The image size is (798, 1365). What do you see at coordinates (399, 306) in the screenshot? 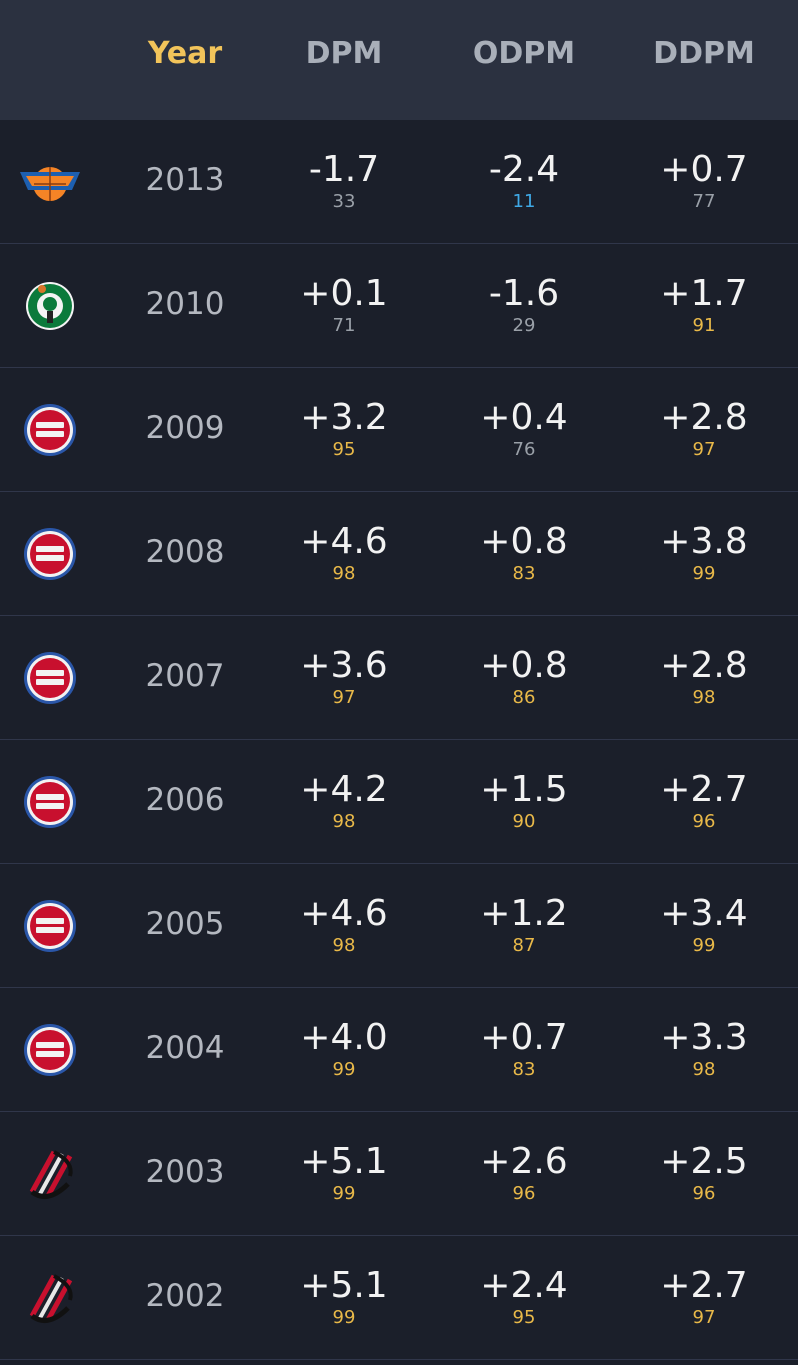
I see `table-row: 2010 +0.1 71 -1.6 29 +1.7 91` at bounding box center [399, 306].